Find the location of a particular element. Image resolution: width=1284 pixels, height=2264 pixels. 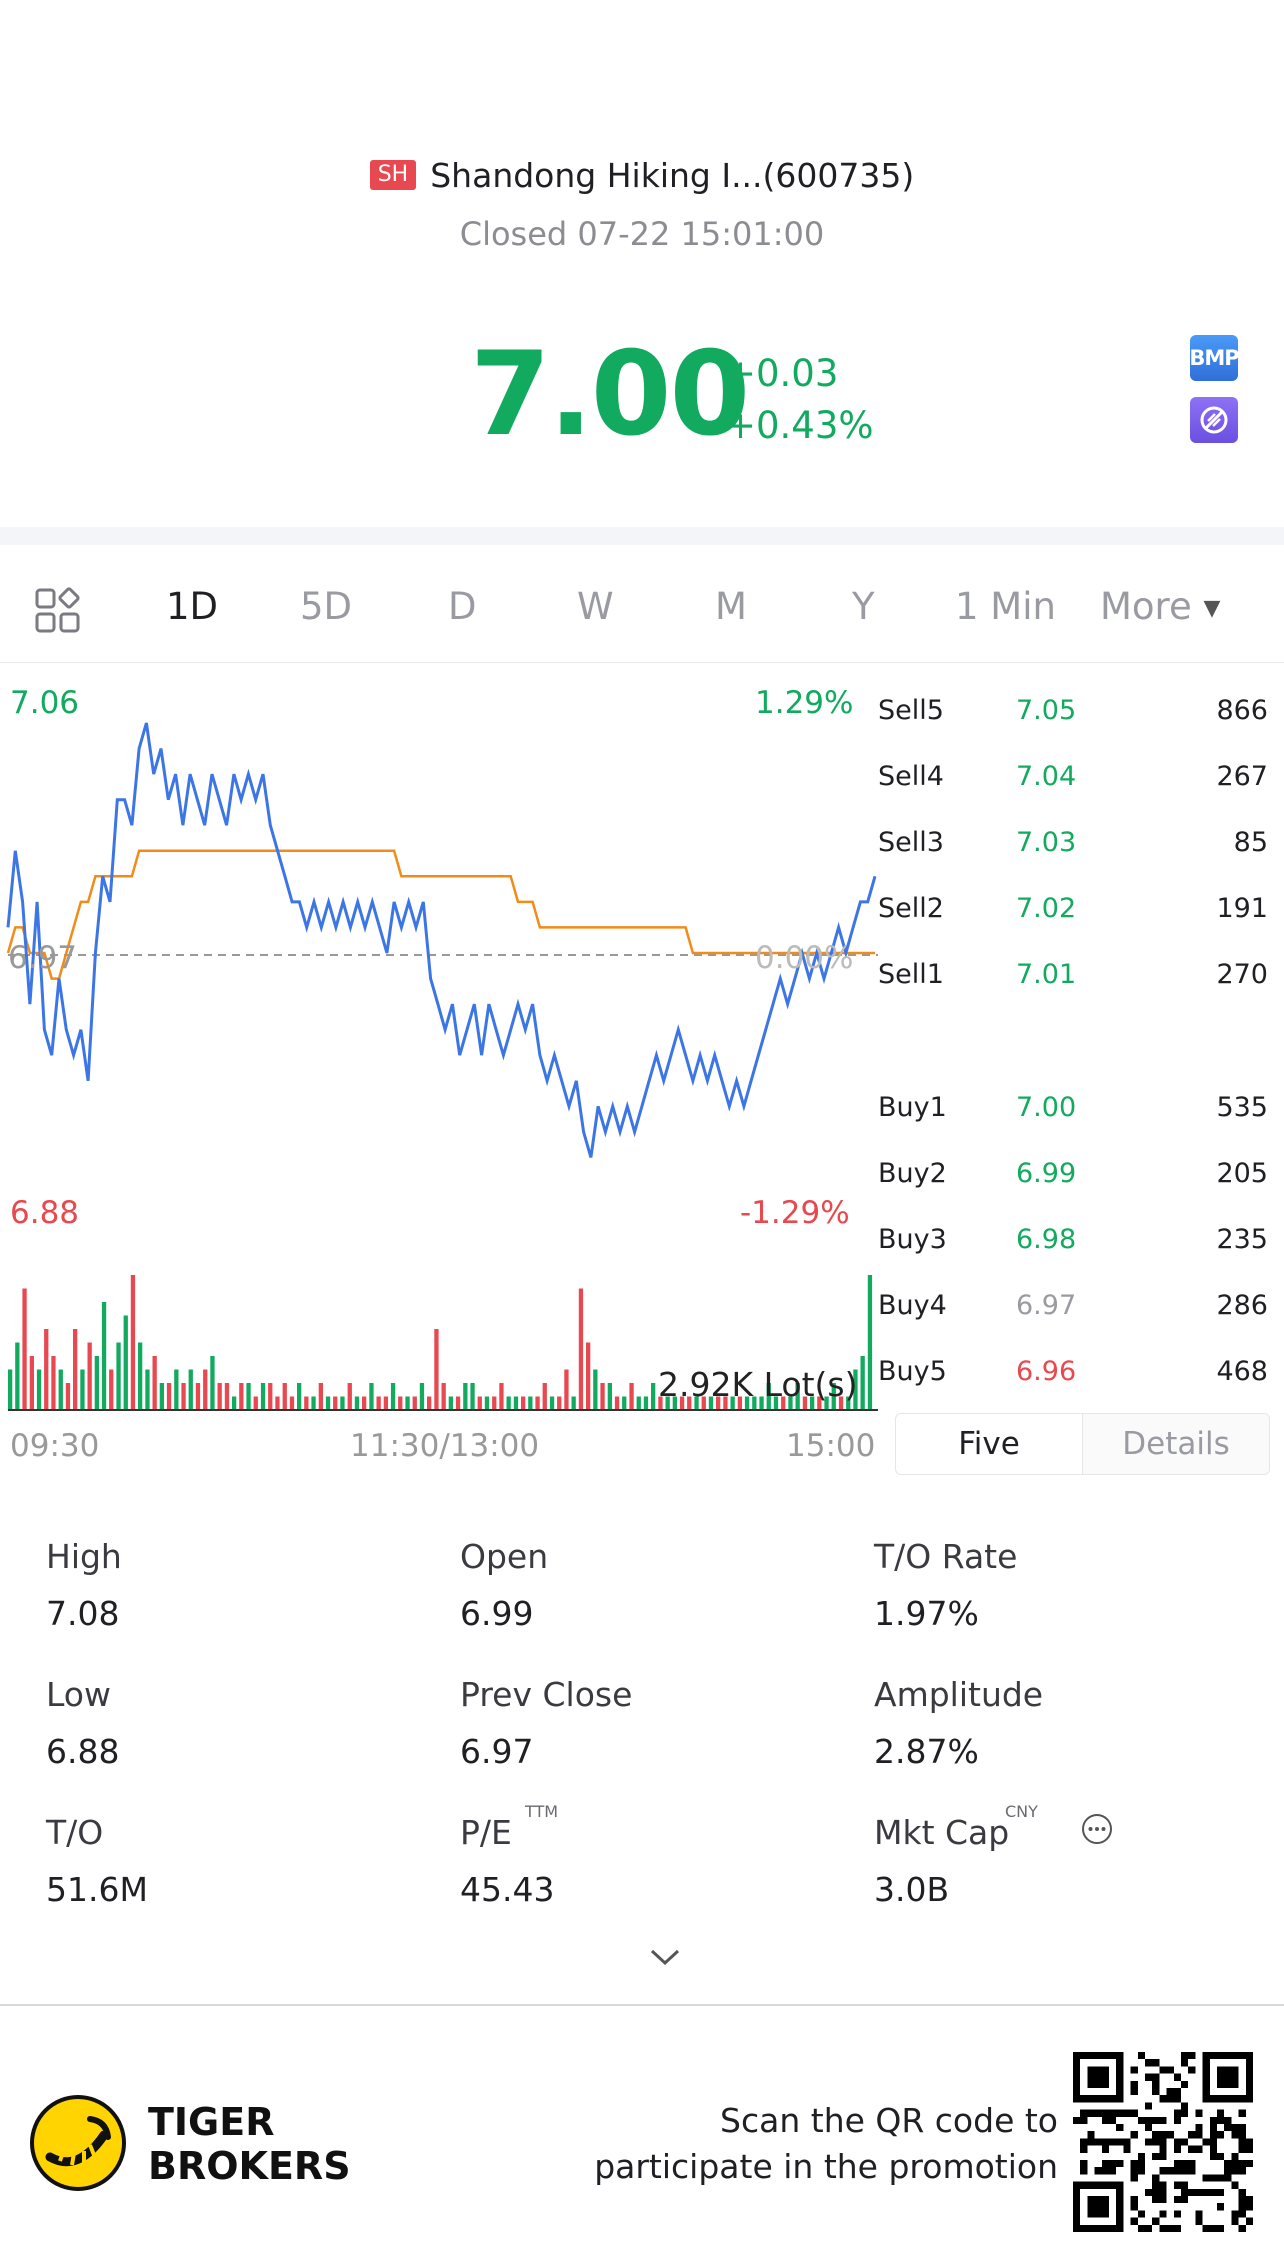

tab-more: More ▼ is located at coordinates (1160, 606).